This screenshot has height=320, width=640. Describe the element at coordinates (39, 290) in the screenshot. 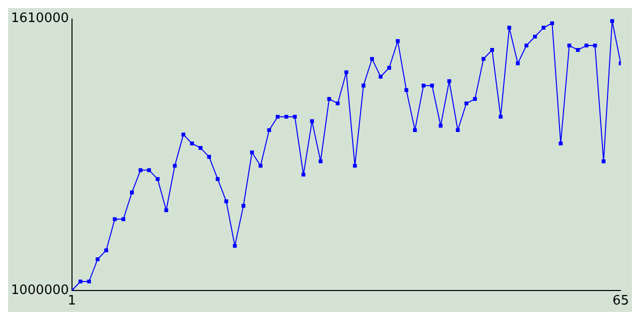

I see `y-tick-label: 1000000` at that location.